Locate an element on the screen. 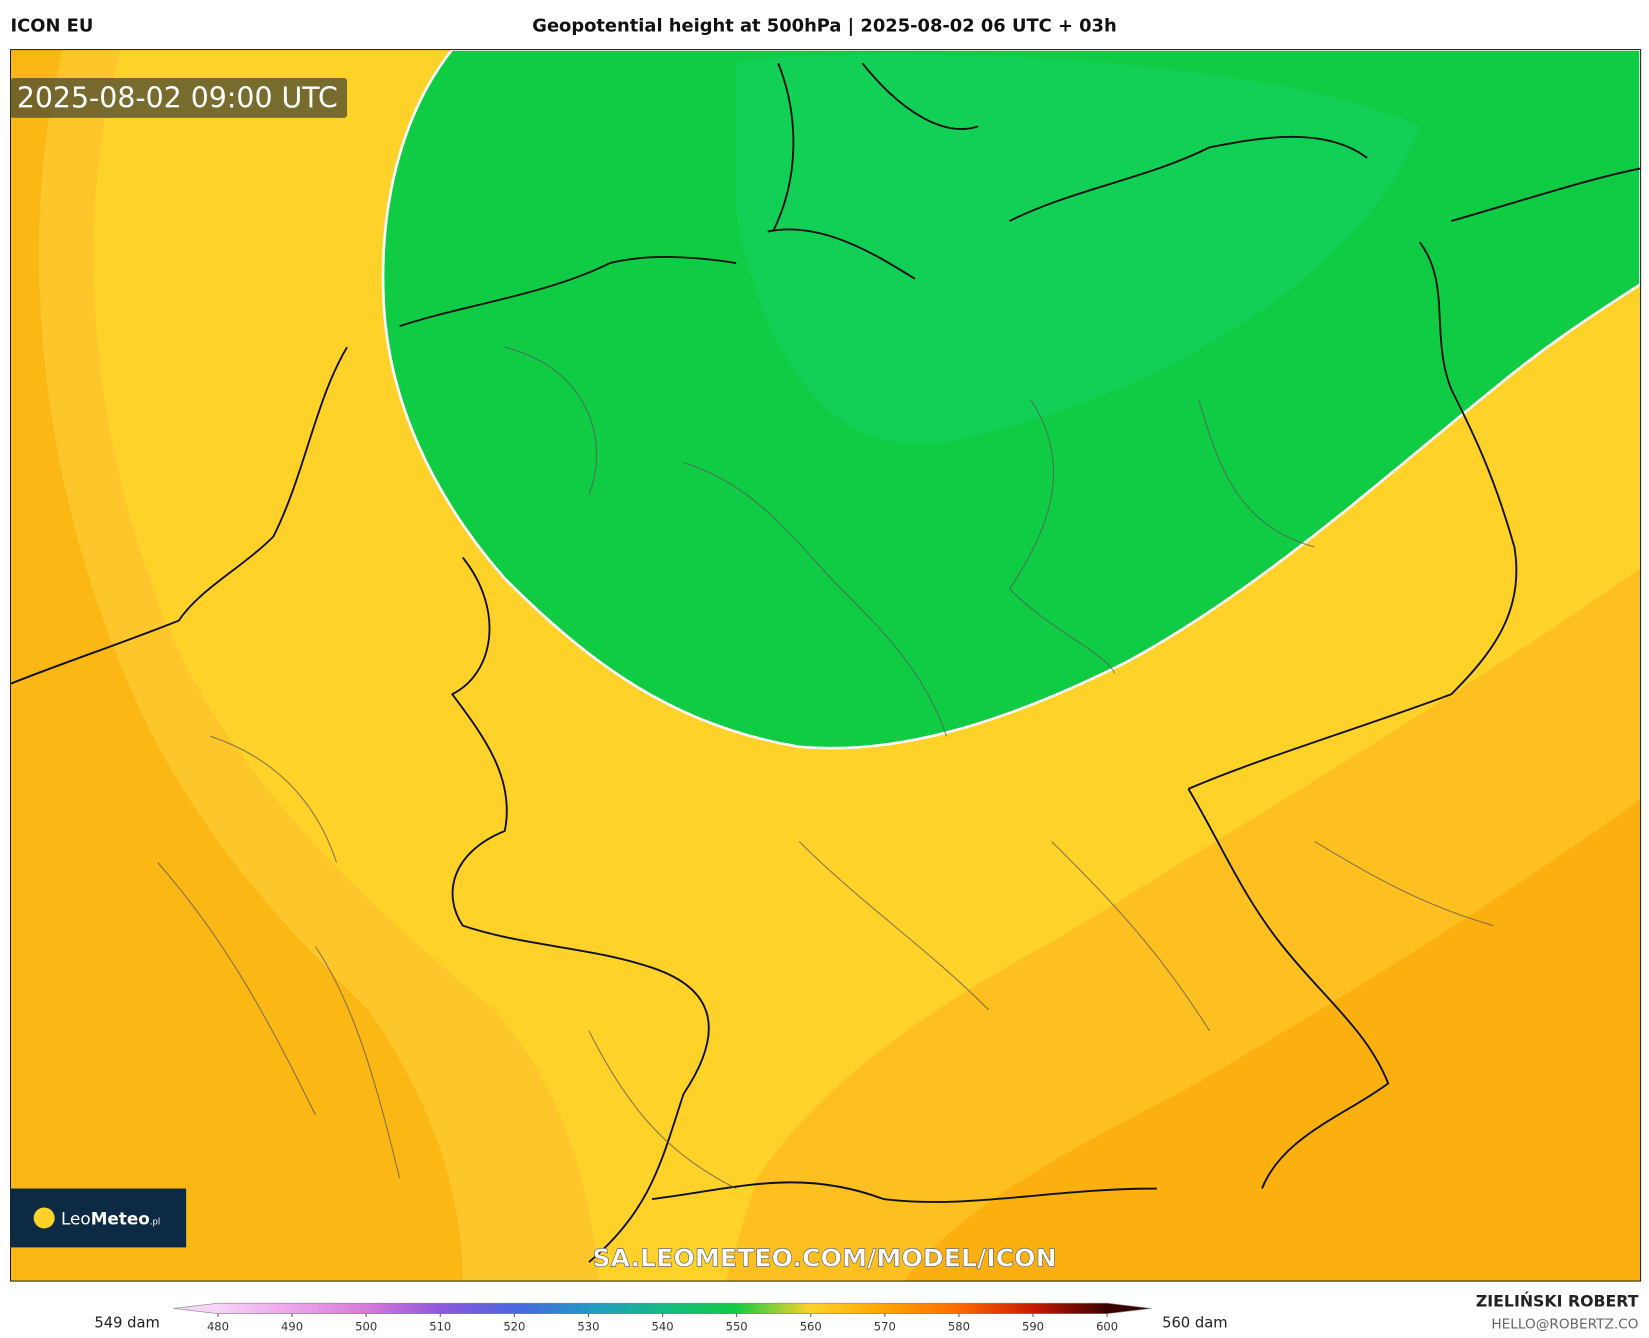  logo-sun is located at coordinates (44, 1218).